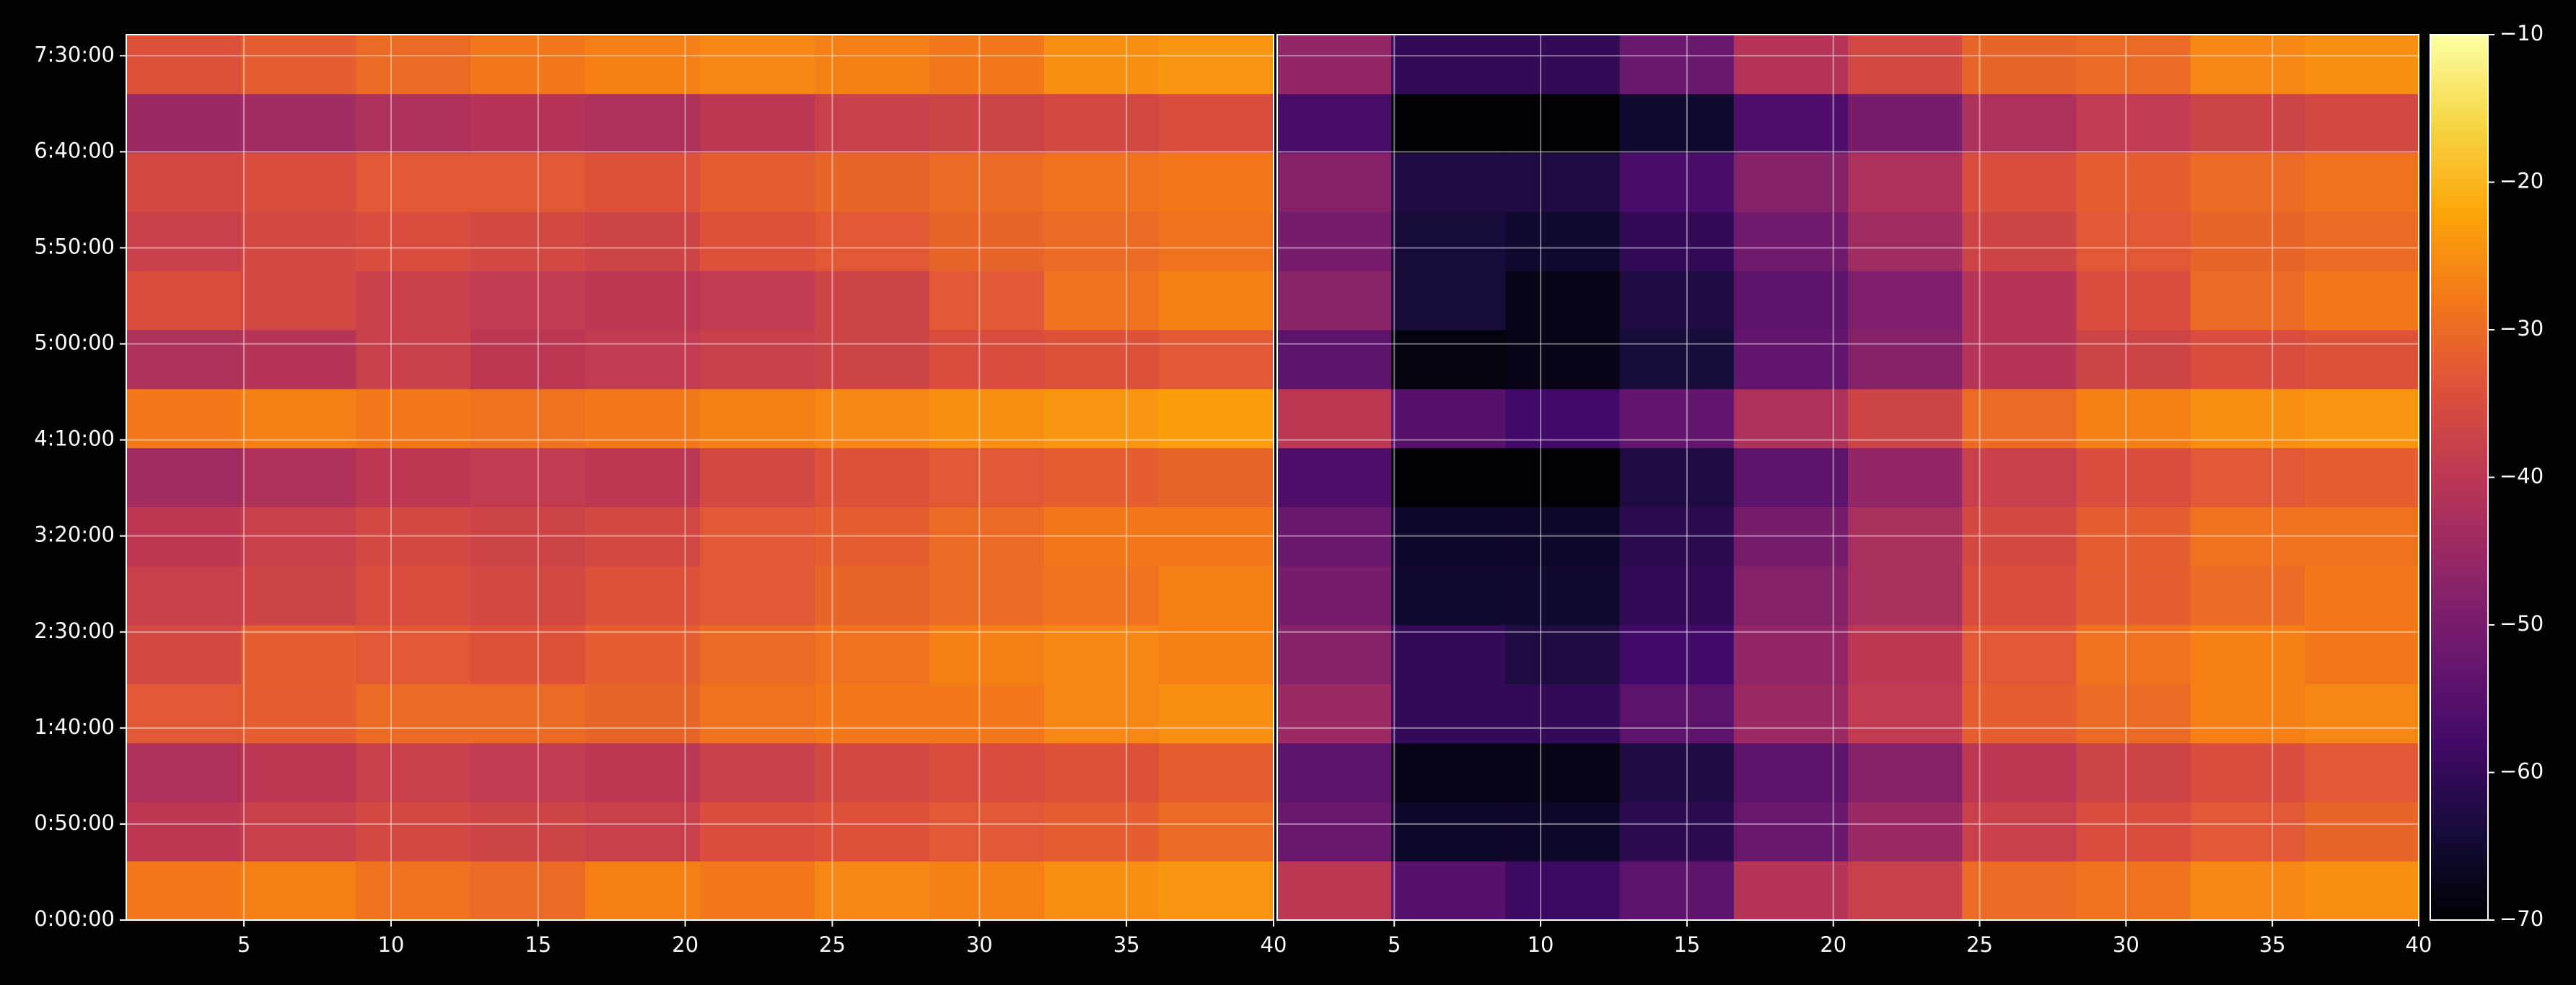  I want to click on colorbar-tick-label: −70, so click(2522, 918).